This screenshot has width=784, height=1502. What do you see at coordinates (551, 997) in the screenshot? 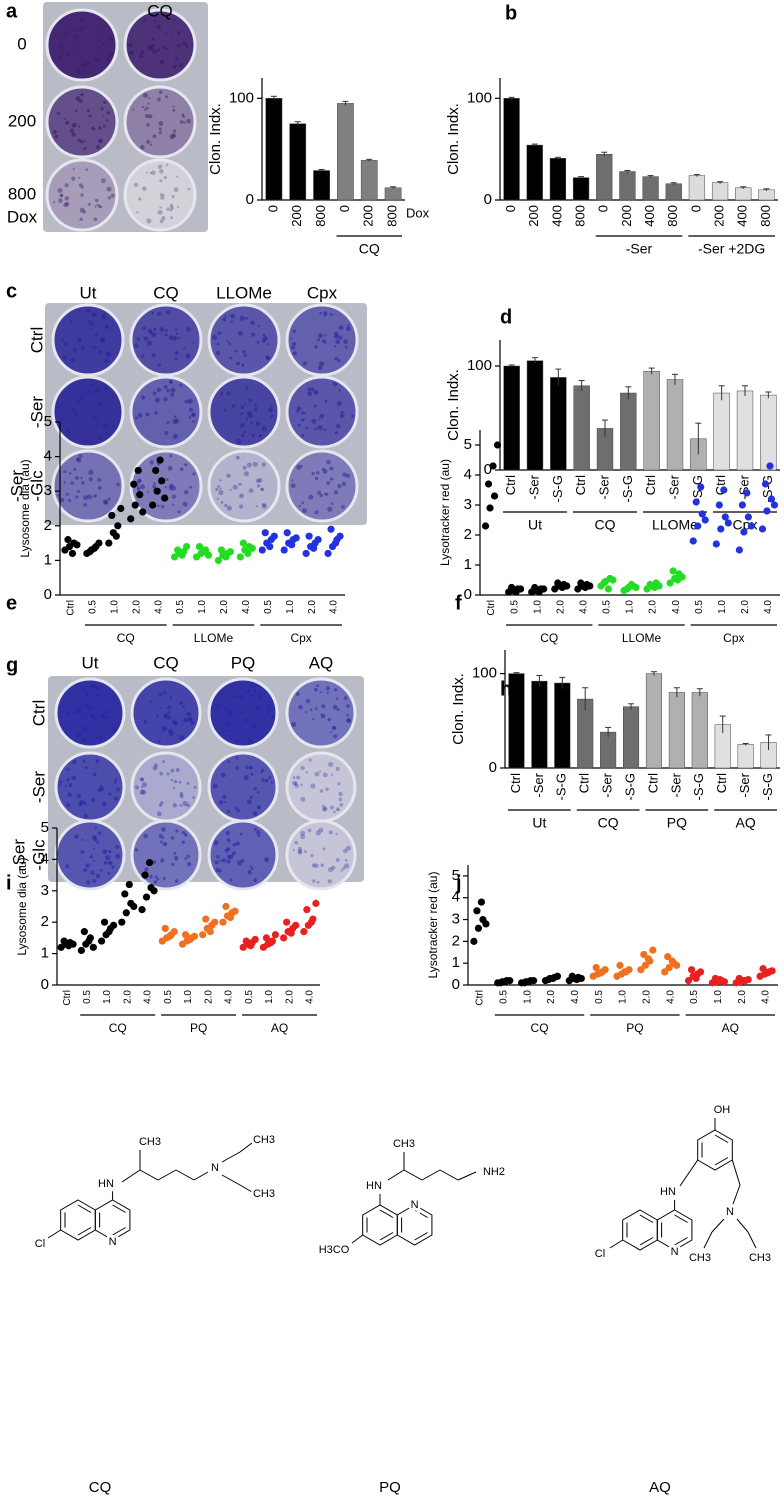
I see `x-tick-label: 2.0` at bounding box center [551, 997].